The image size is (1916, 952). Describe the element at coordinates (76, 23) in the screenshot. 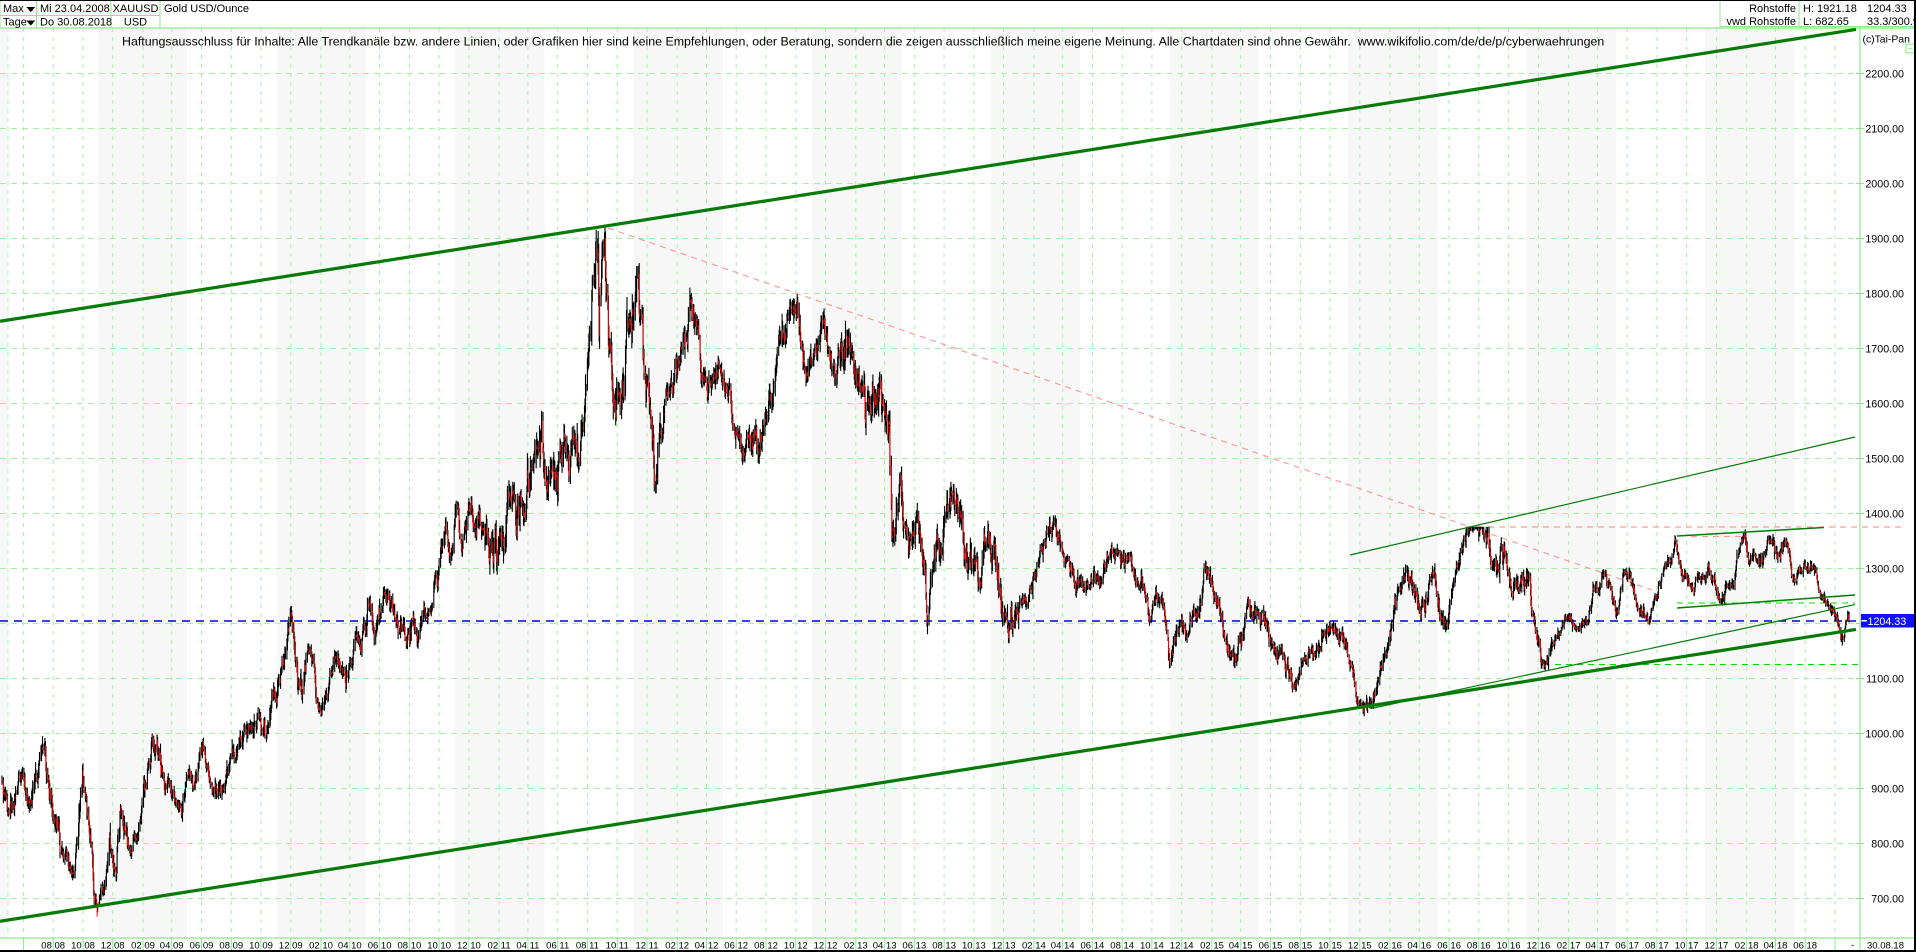

I see `svg-text: Do 30.08.2018` at that location.